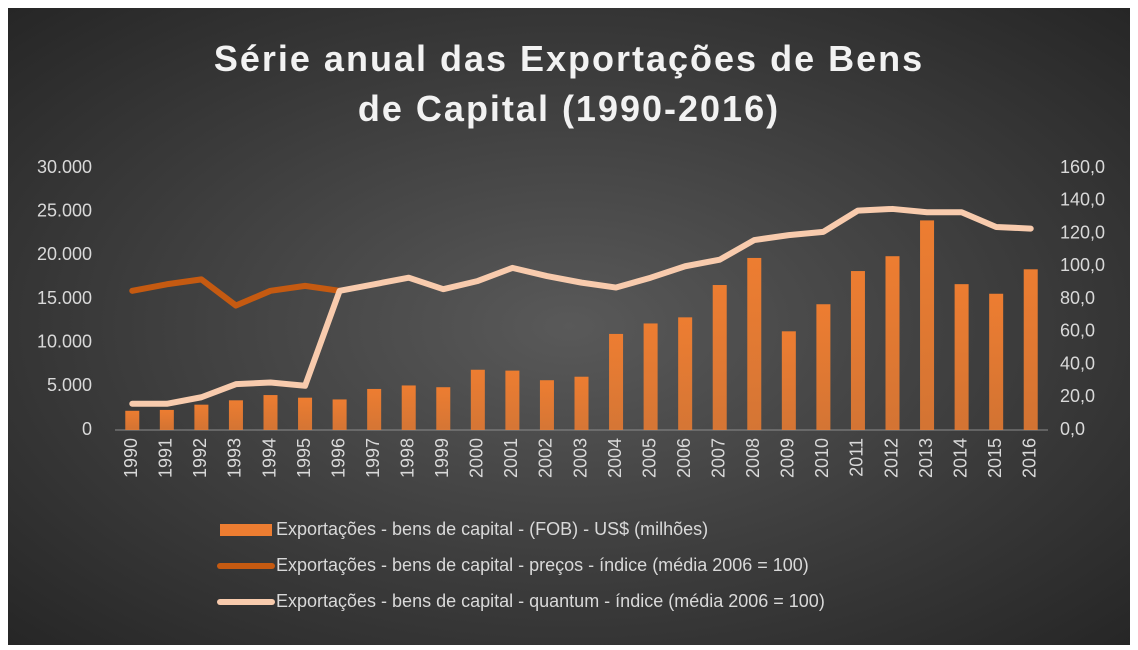 This screenshot has height=650, width=1138. I want to click on x-tick-label: 1990, so click(131, 458).